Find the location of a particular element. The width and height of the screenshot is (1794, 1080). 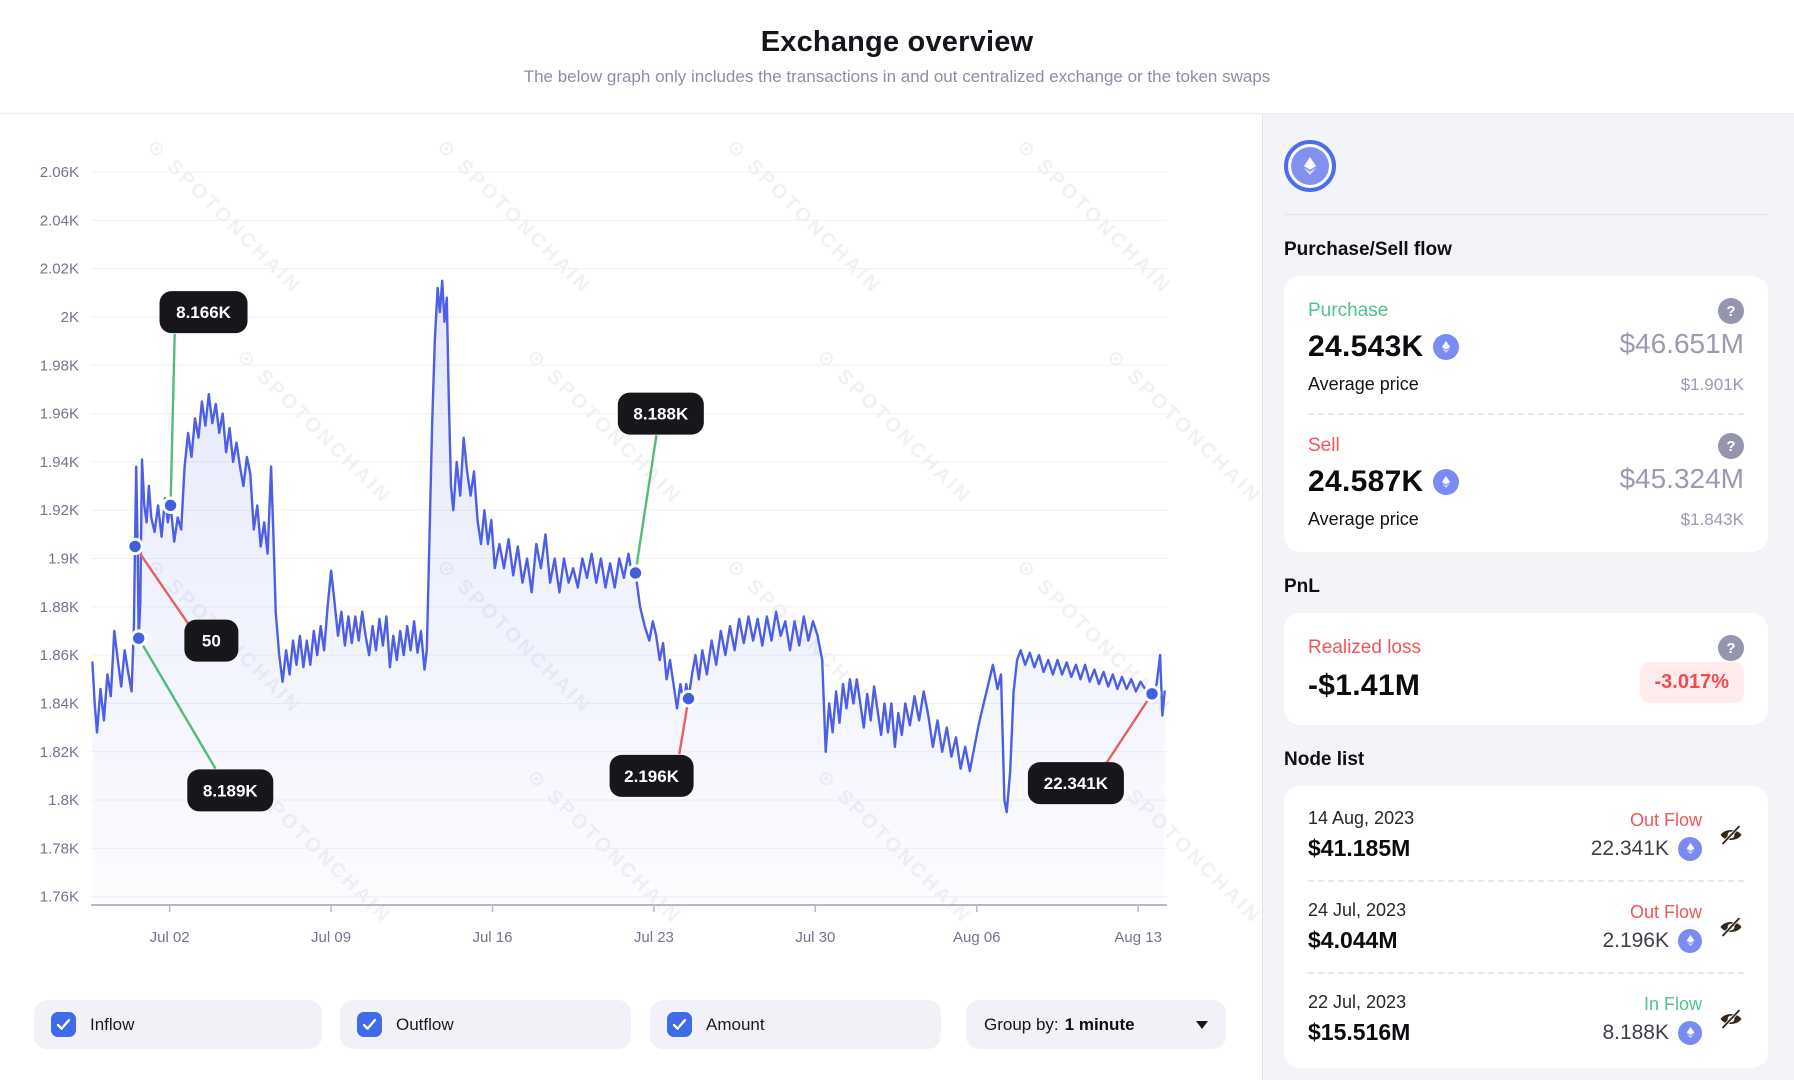

y-axis-tick-label: 1.9K is located at coordinates (63, 559).